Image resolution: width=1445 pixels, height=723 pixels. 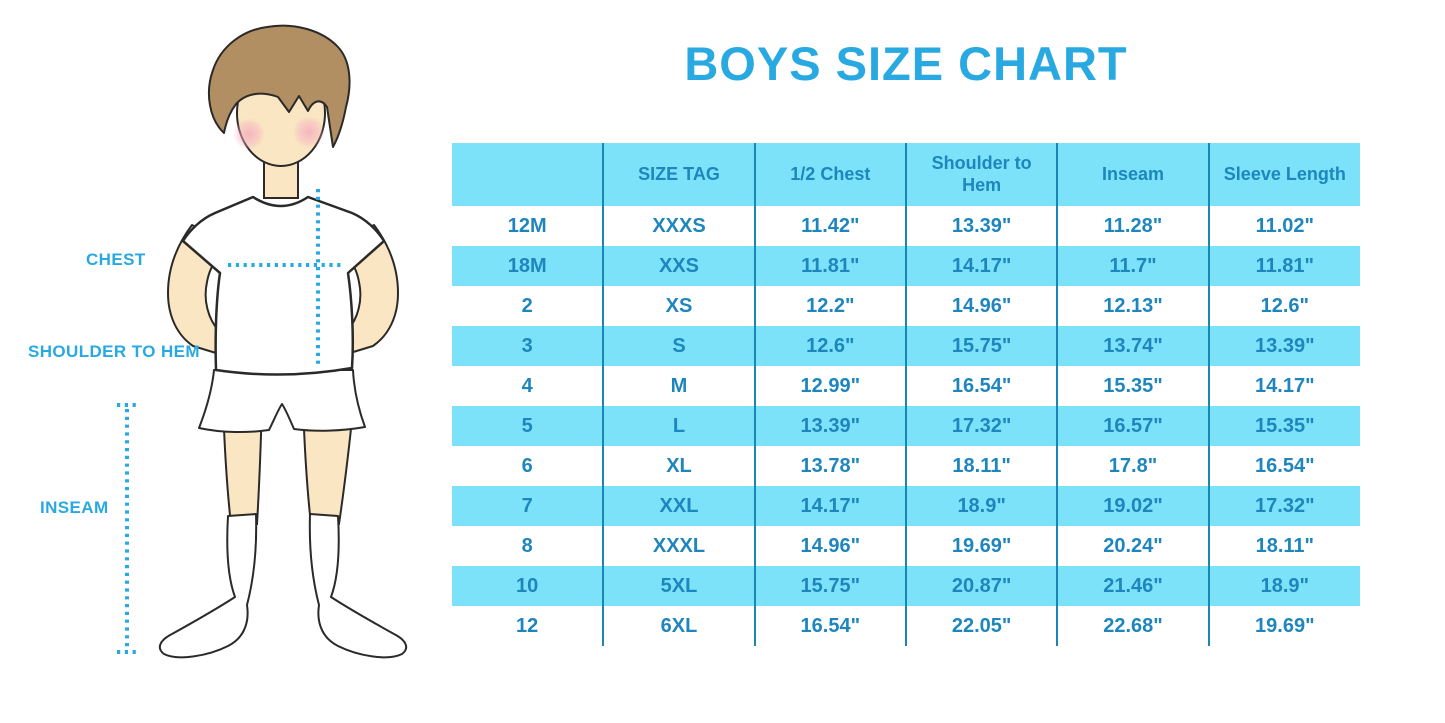 What do you see at coordinates (1283, 306) in the screenshot?
I see `cell-sleeve-length: 12.6"` at bounding box center [1283, 306].